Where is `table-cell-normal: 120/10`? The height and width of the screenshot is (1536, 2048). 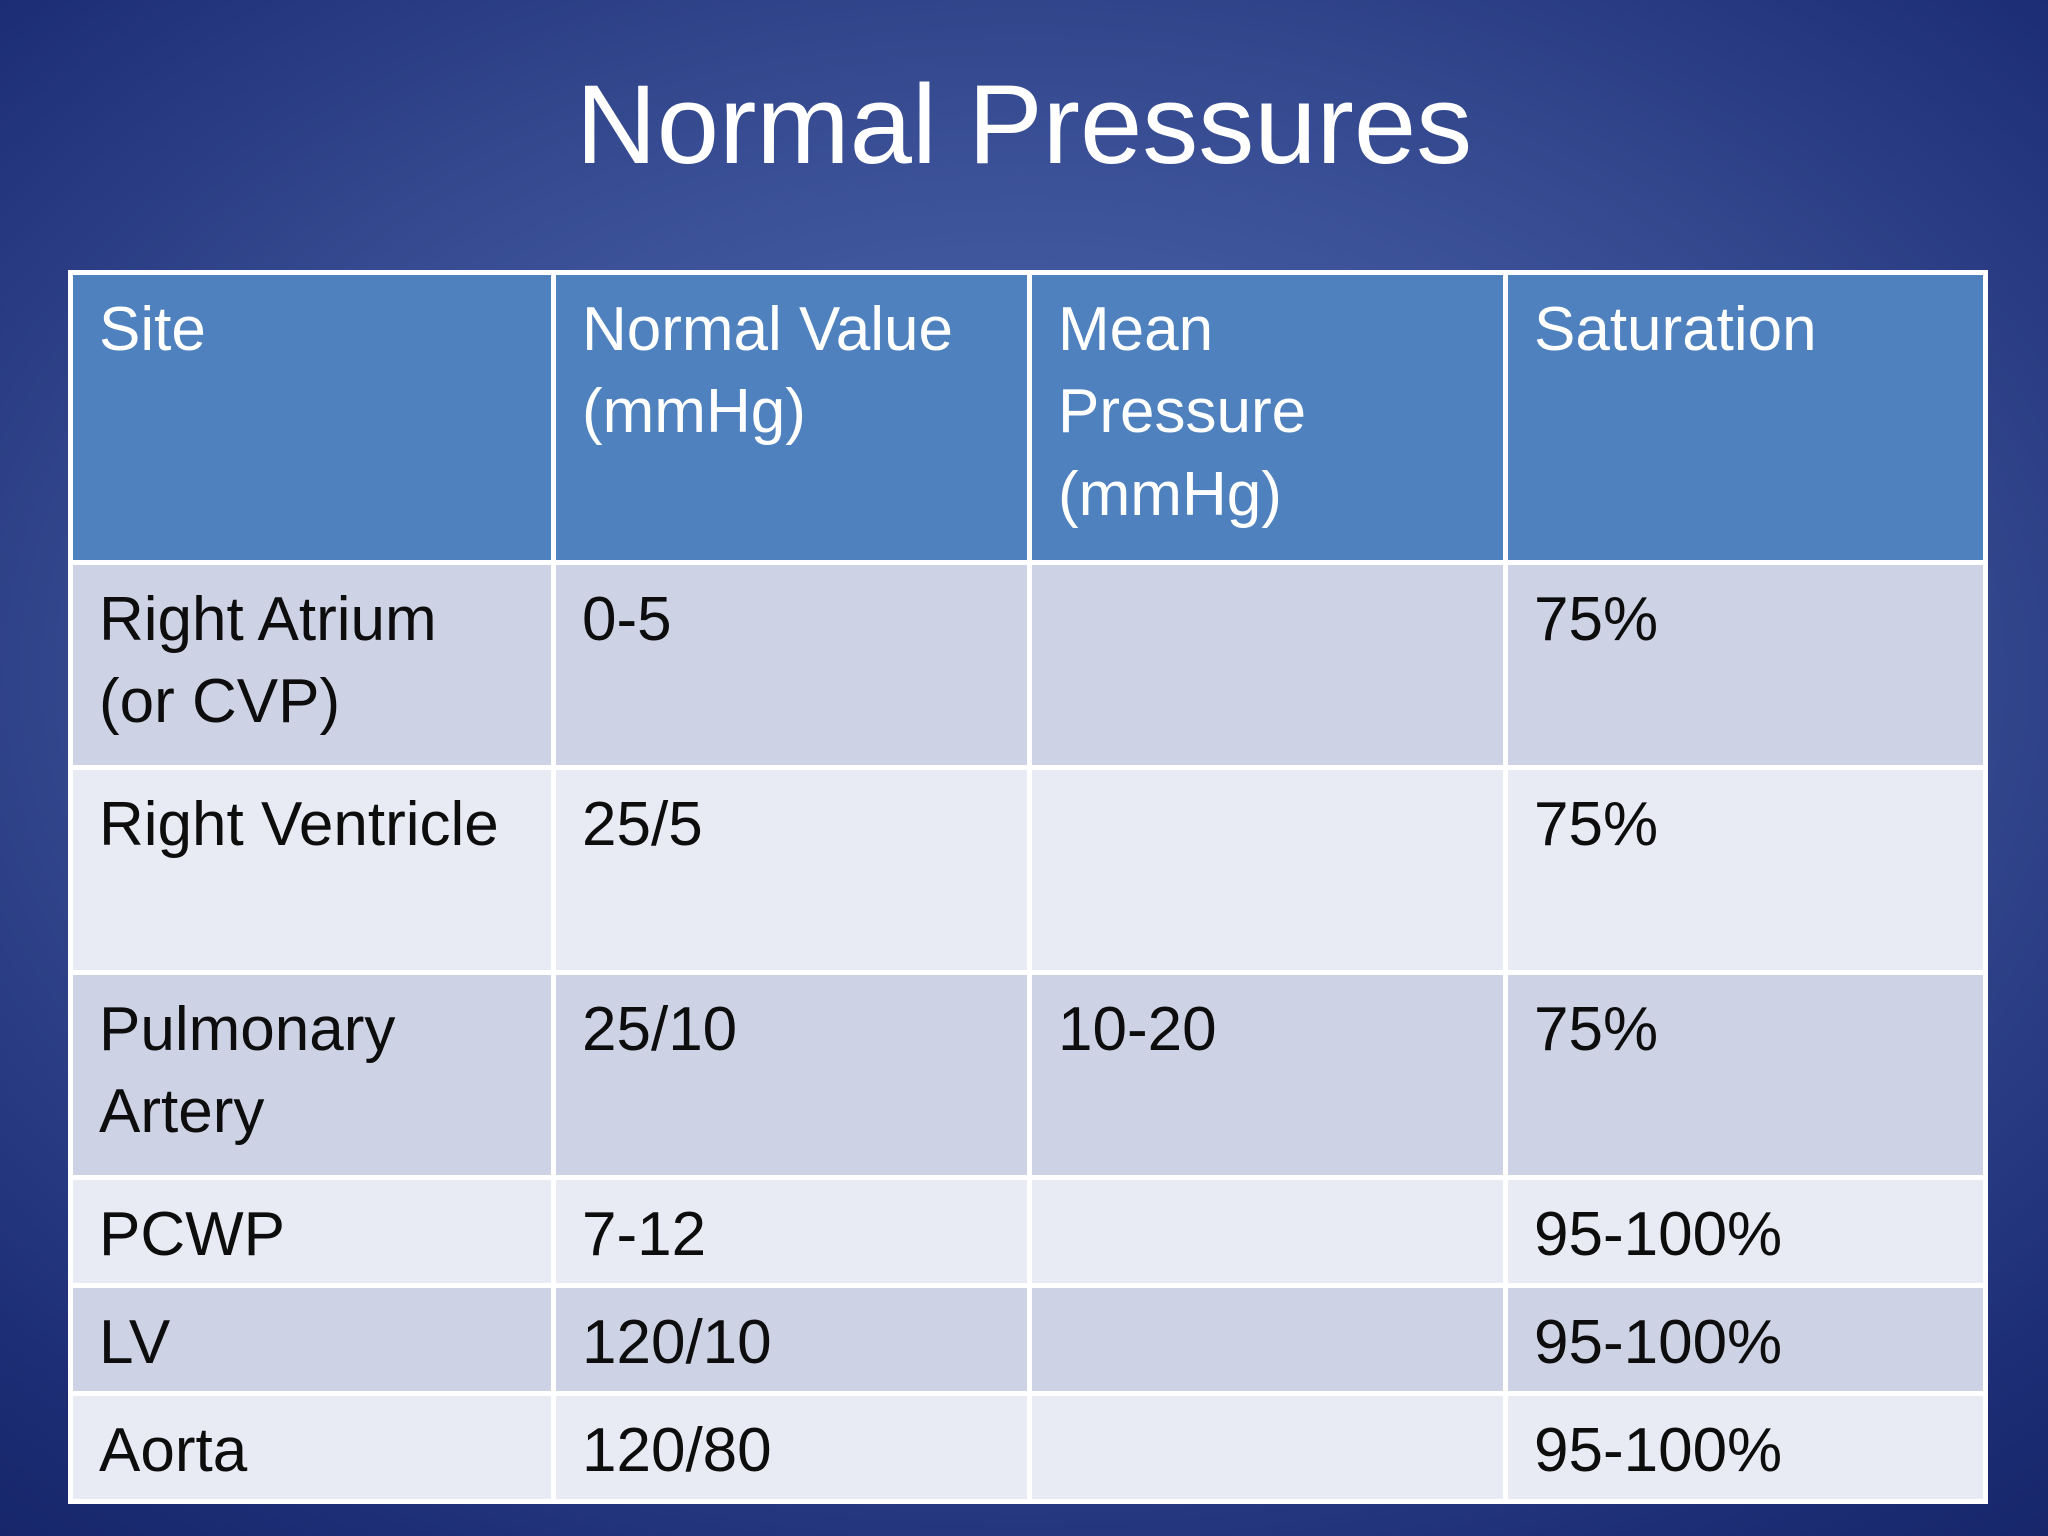 table-cell-normal: 120/10 is located at coordinates (791, 1339).